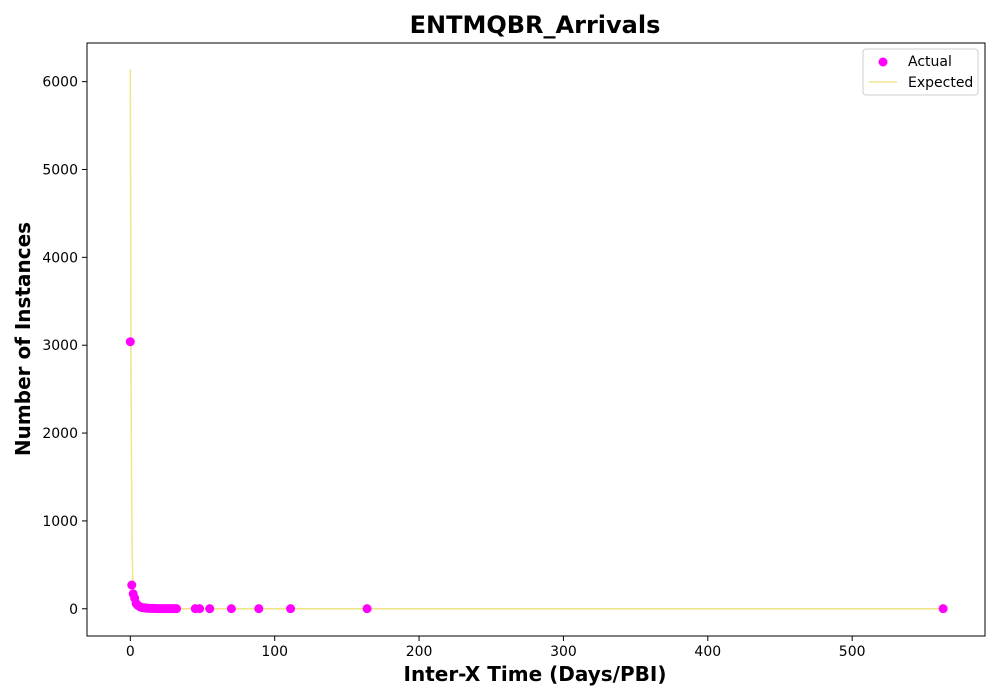 The width and height of the screenshot is (1000, 700). What do you see at coordinates (73, 610) in the screenshot?
I see `y-tick-label: 0` at bounding box center [73, 610].